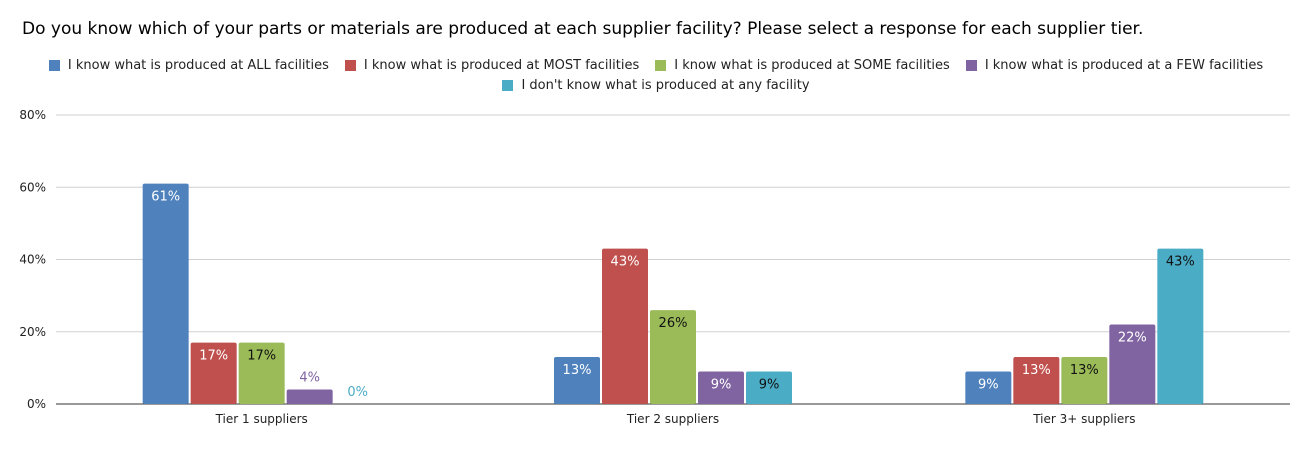 This screenshot has width=1312, height=449. I want to click on y-tick-label: 60%, so click(32, 187).